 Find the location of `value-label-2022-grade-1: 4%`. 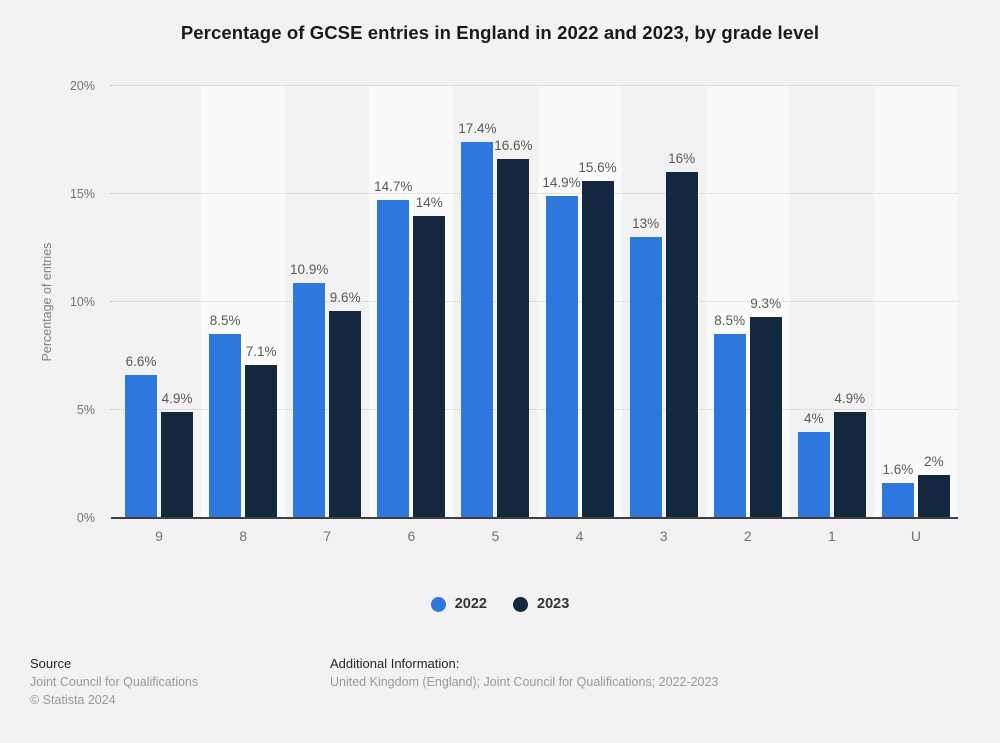

value-label-2022-grade-1: 4% is located at coordinates (814, 418).